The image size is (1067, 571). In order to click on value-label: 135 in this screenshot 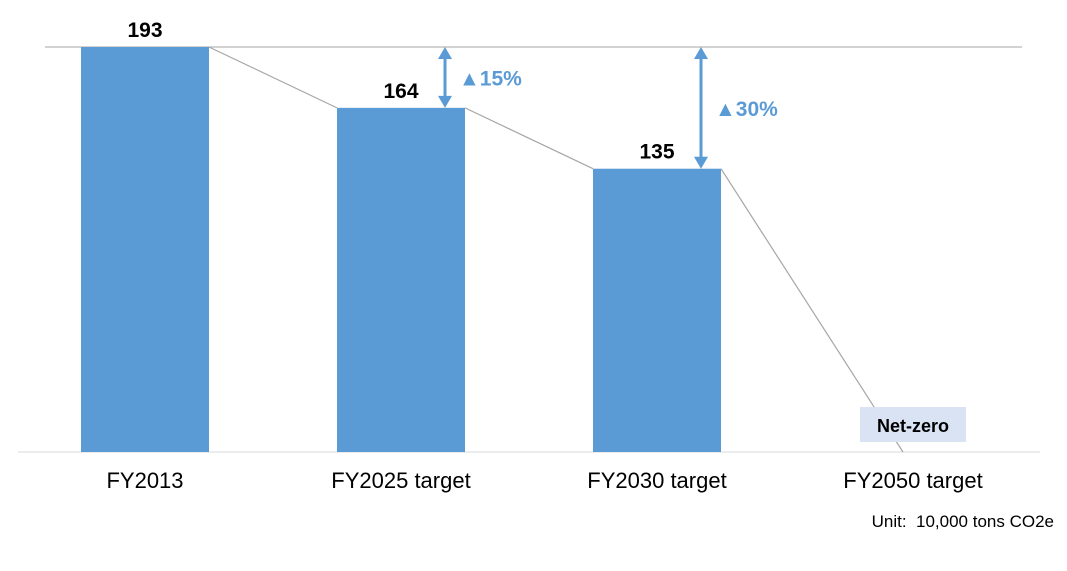, I will do `click(656, 152)`.